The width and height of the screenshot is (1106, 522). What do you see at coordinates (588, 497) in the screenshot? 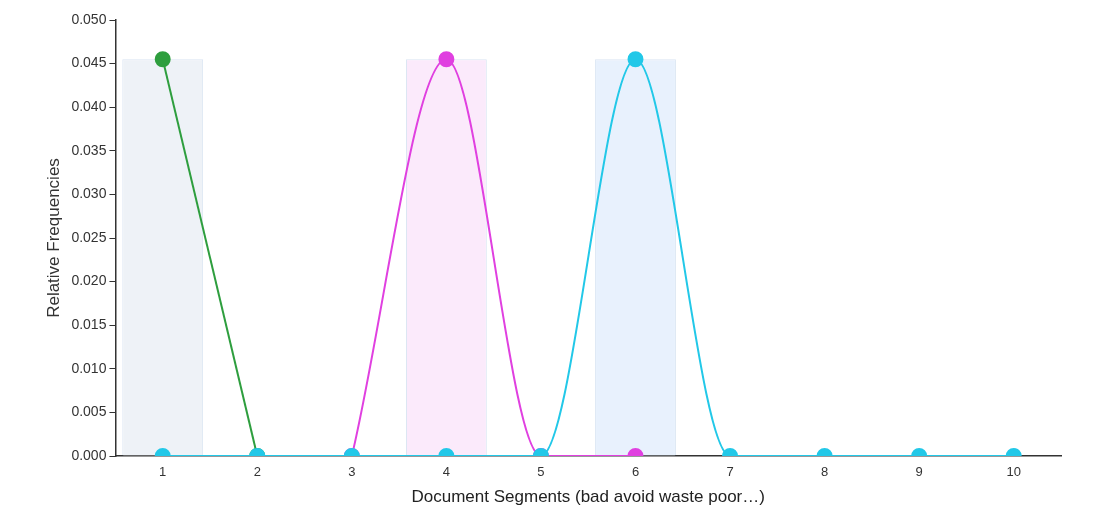
I see `x-axis-title: Document Segments (bad avoid waste poor…)` at bounding box center [588, 497].